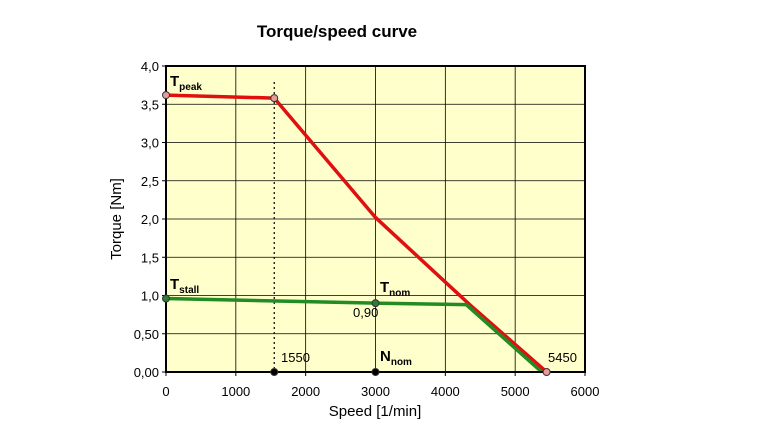 The image size is (768, 432). What do you see at coordinates (150, 296) in the screenshot?
I see `y-tick-label: 1,0` at bounding box center [150, 296].